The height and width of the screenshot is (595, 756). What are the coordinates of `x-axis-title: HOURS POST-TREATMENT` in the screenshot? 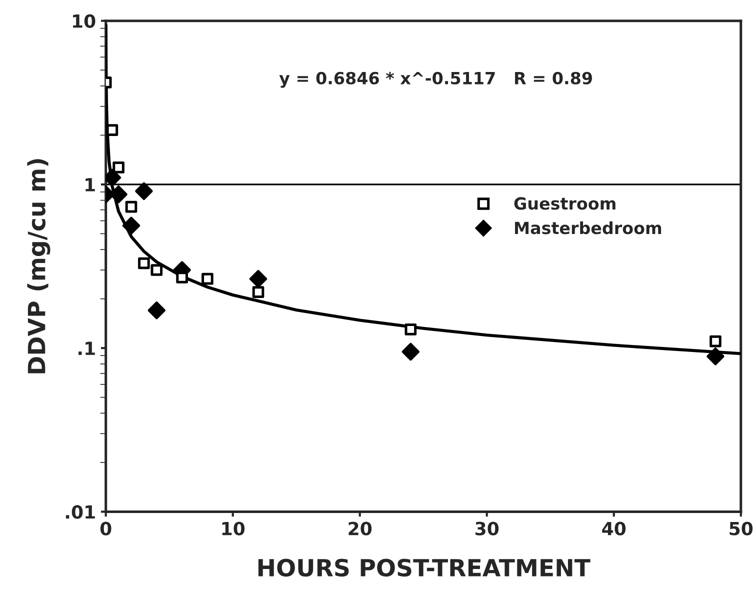 It's located at (424, 567).